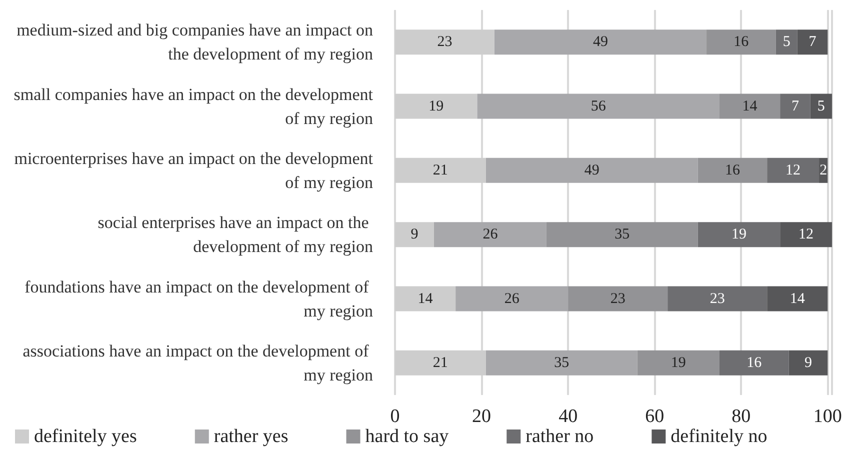  Describe the element at coordinates (395, 416) in the screenshot. I see `x-tick-label: 0` at that location.